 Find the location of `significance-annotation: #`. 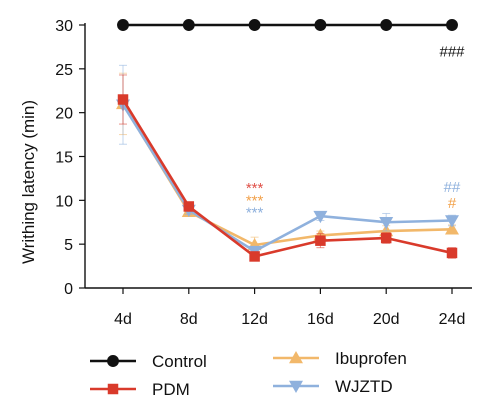

significance-annotation: # is located at coordinates (452, 203).